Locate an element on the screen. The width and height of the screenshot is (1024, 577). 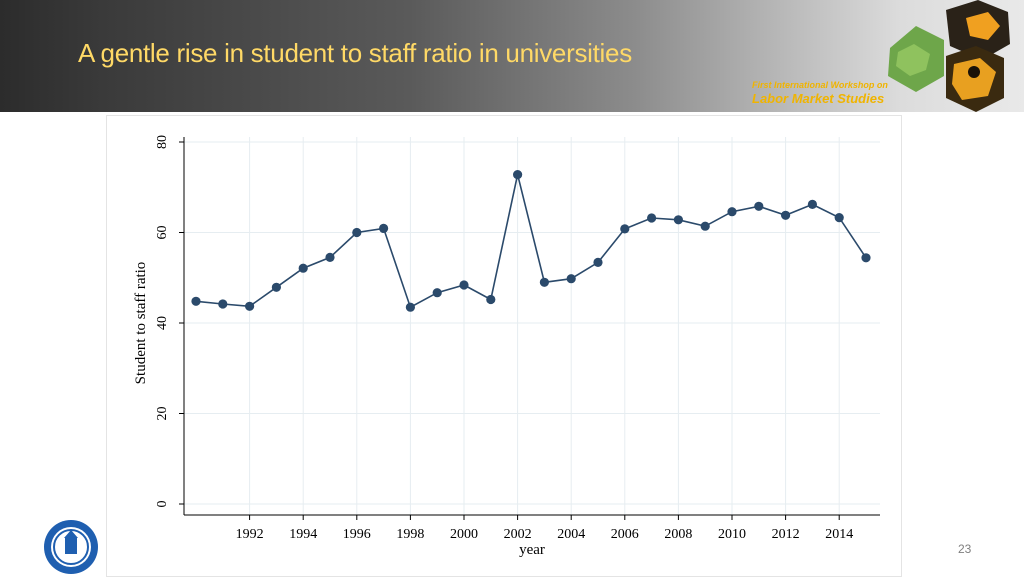
x-tick-label: 2008 is located at coordinates (678, 534).